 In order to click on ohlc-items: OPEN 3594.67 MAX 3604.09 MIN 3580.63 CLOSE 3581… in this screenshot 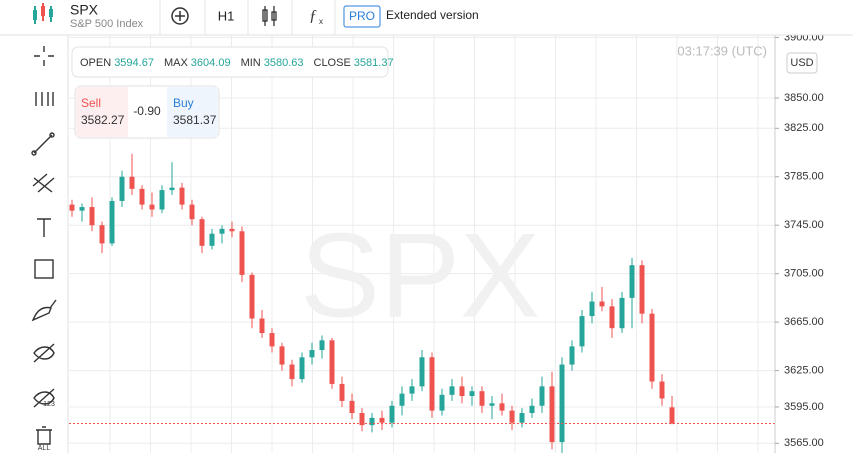, I will do `click(237, 63)`.